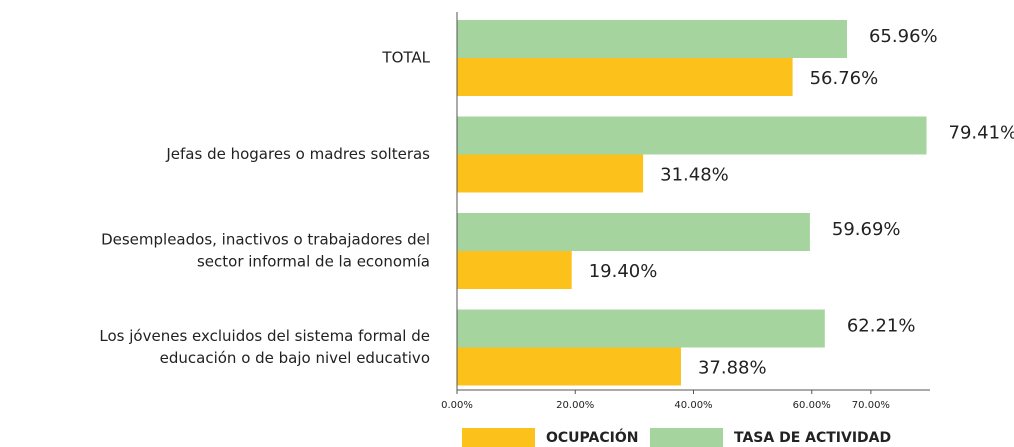 Image resolution: width=1014 pixels, height=447 pixels. What do you see at coordinates (812, 438) in the screenshot?
I see `legend-label: TASA DE ACTIVIDAD` at bounding box center [812, 438].